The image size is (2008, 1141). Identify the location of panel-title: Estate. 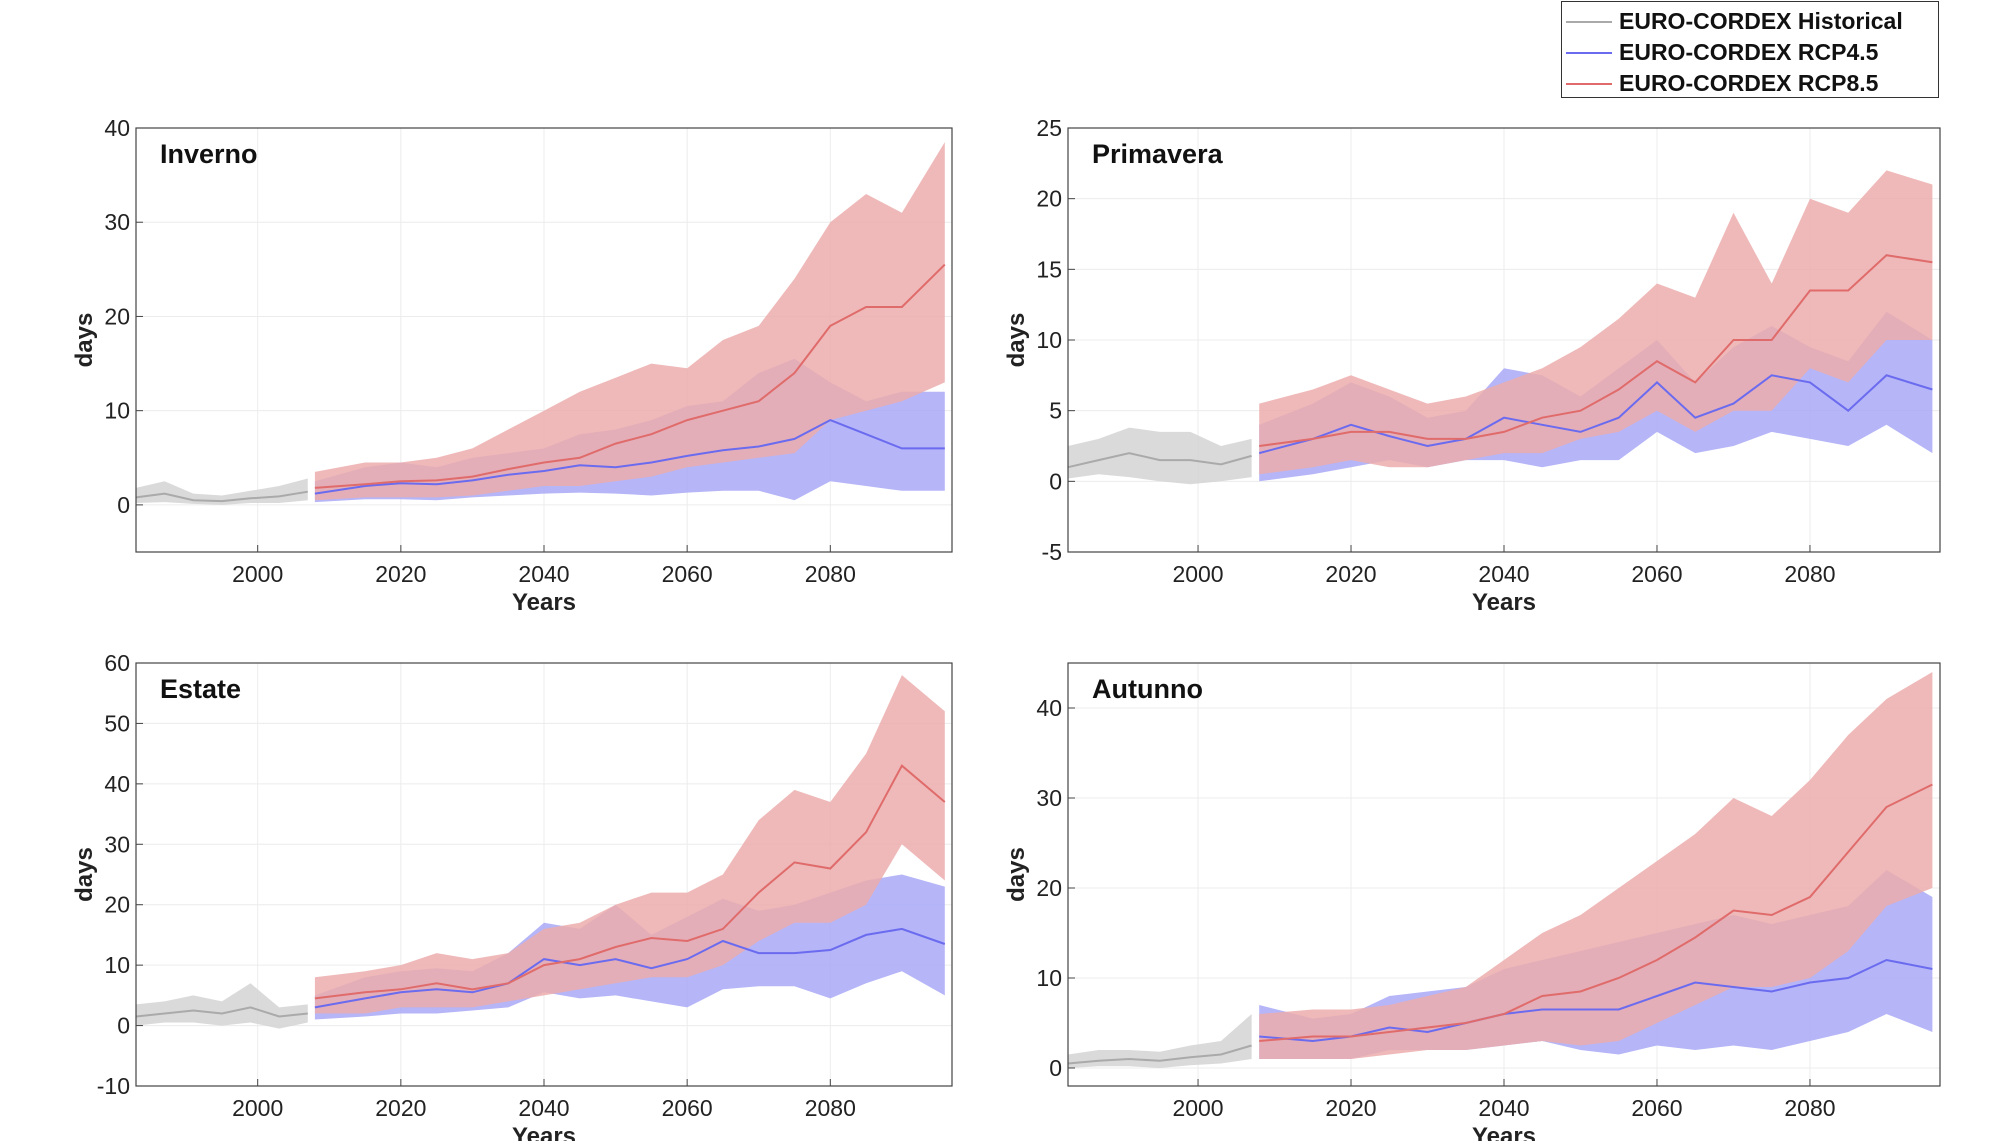
(200, 689).